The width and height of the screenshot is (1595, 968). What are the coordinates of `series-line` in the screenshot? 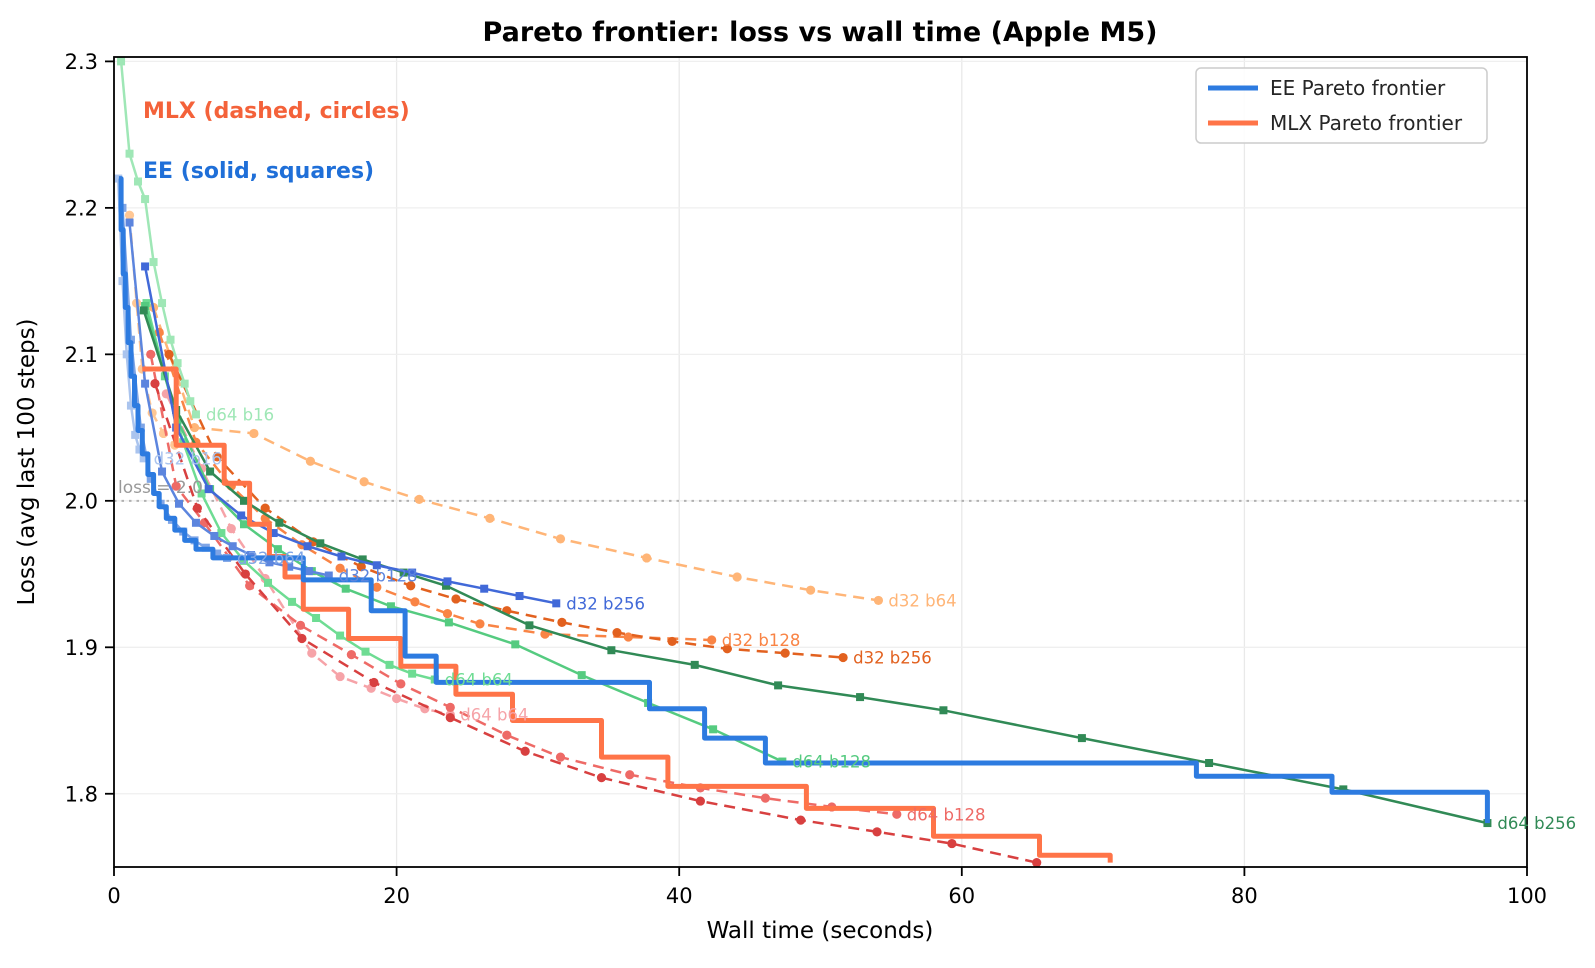 It's located at (290, 491).